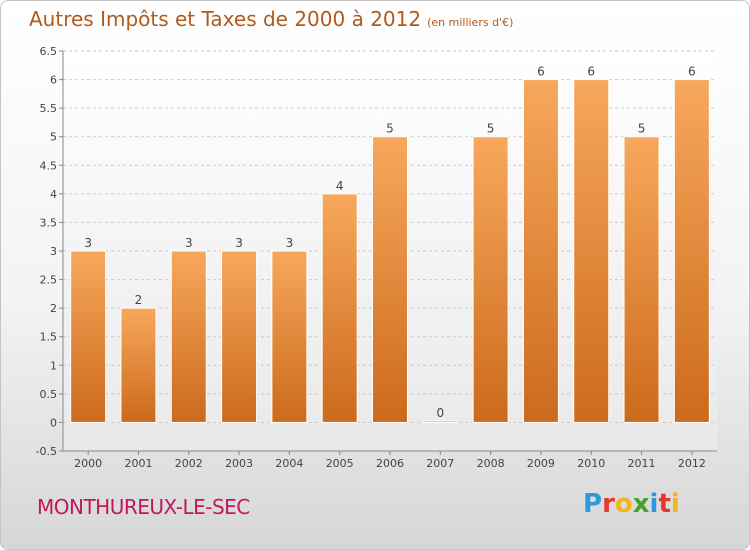 The image size is (750, 550). Describe the element at coordinates (340, 186) in the screenshot. I see `bar-value-label: 4` at that location.